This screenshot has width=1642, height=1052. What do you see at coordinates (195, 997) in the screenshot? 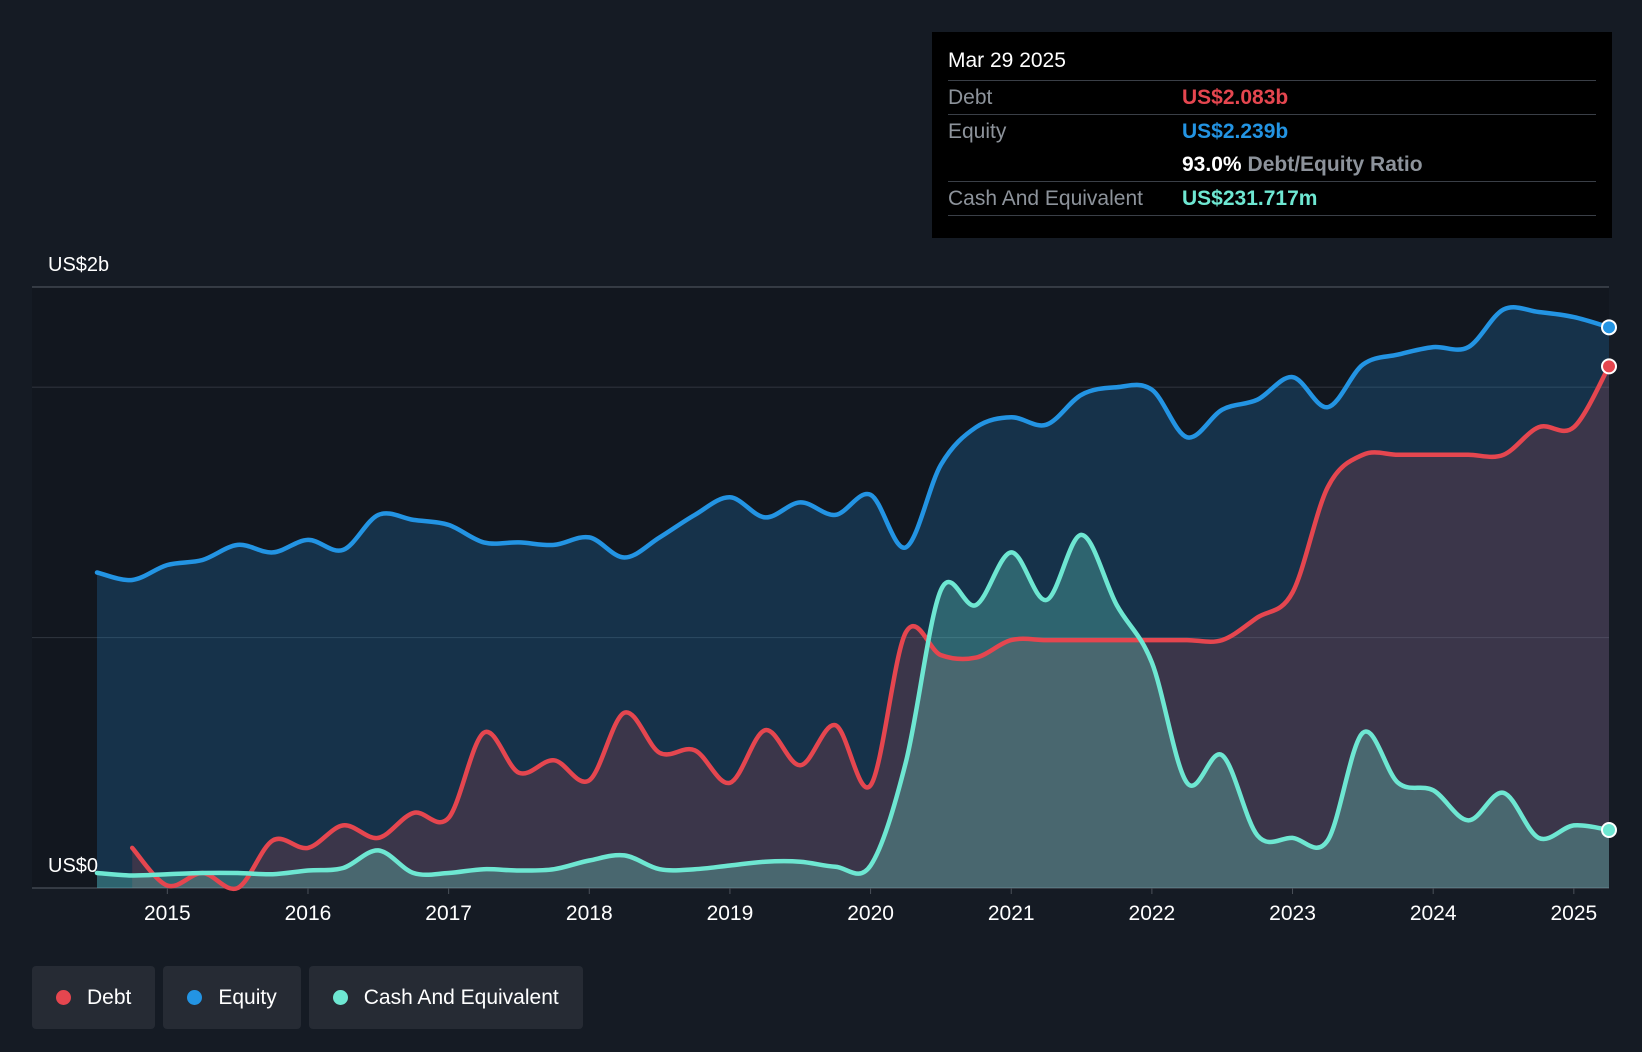
I see `equity-dot-icon` at bounding box center [195, 997].